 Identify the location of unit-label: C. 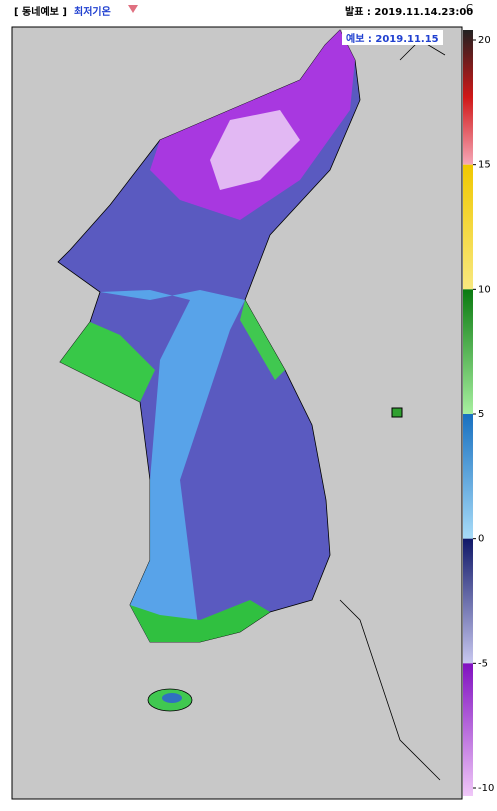
(469, 8).